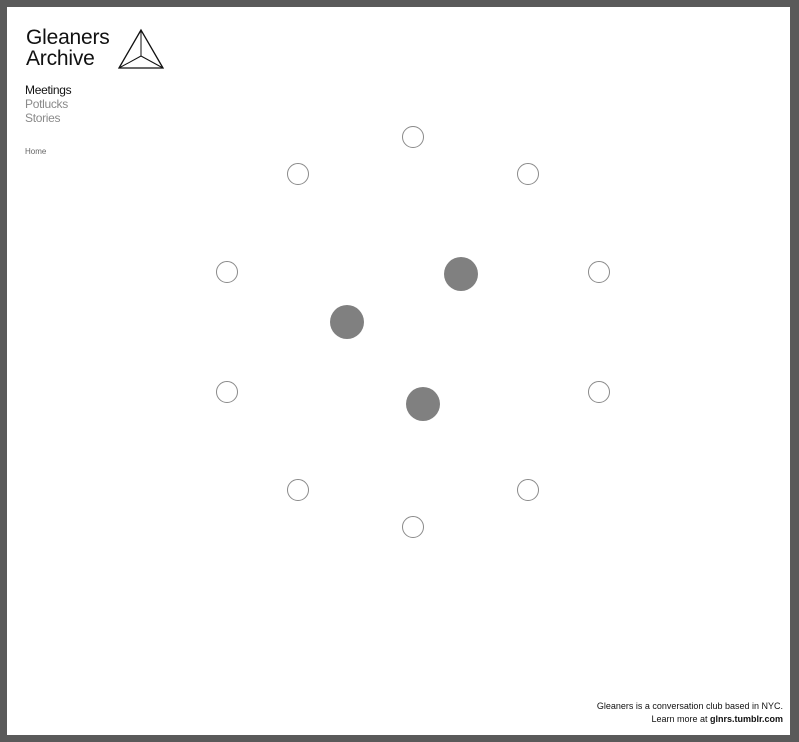 The image size is (799, 742). Describe the element at coordinates (298, 174) in the screenshot. I see `node-empty-upper-left` at that location.